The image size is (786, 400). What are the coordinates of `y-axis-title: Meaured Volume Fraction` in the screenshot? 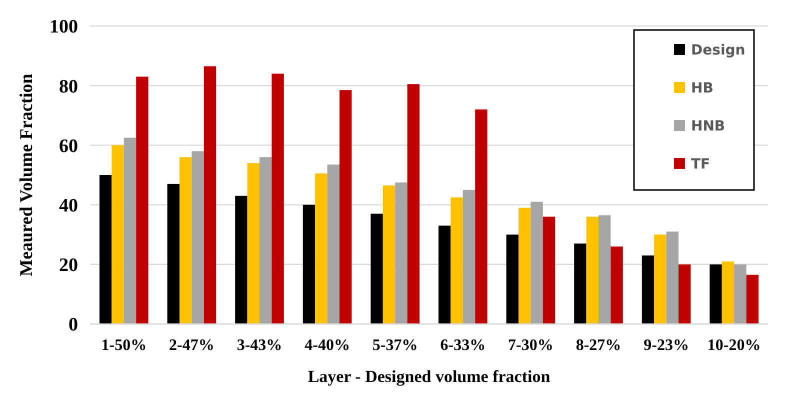 It's located at (26, 175).